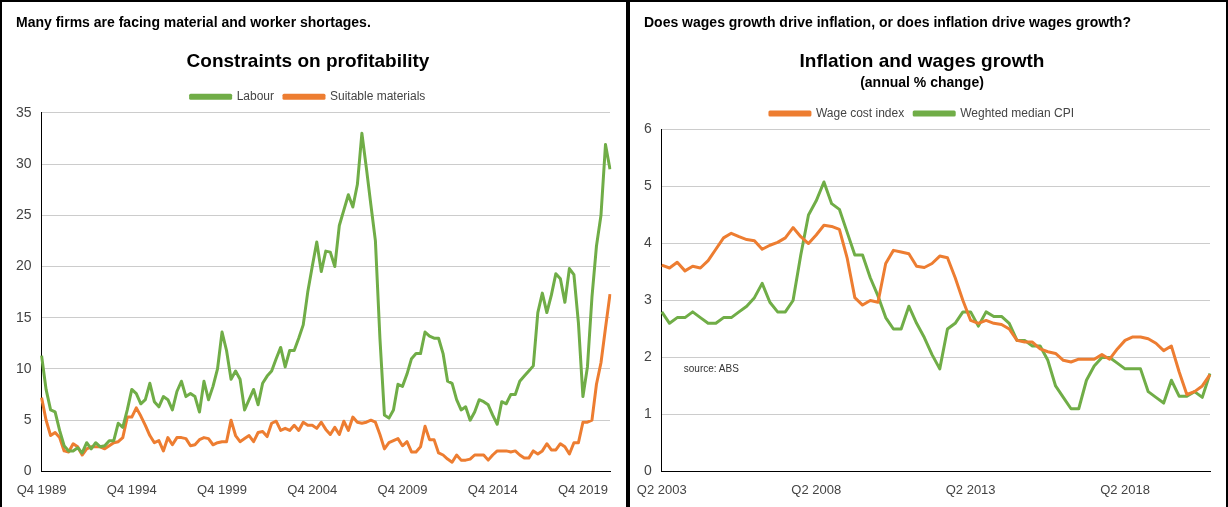 The image size is (1228, 507). I want to click on y-tick-label: 20, so click(23, 265).